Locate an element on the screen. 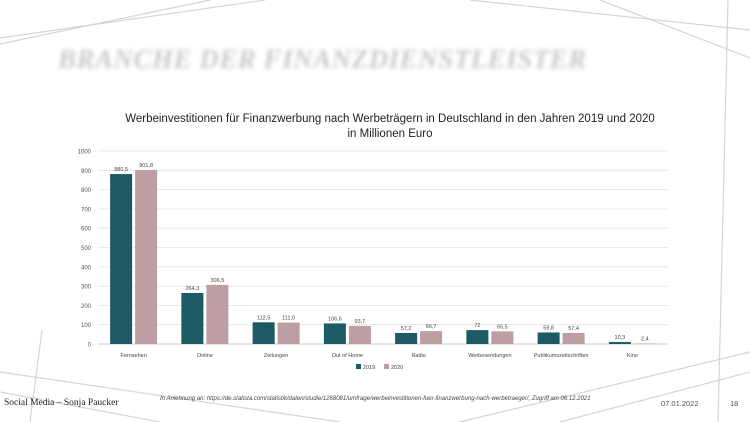 This screenshot has height=422, width=750. y-tick-label: 900 is located at coordinates (86, 172).